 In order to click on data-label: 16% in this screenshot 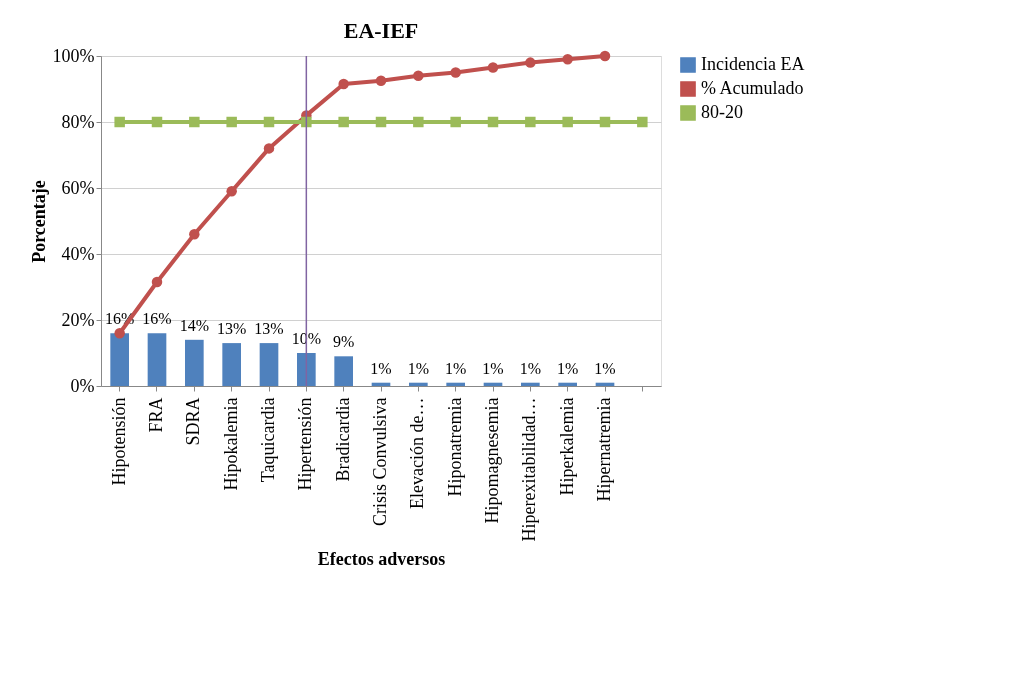, I will do `click(157, 319)`.